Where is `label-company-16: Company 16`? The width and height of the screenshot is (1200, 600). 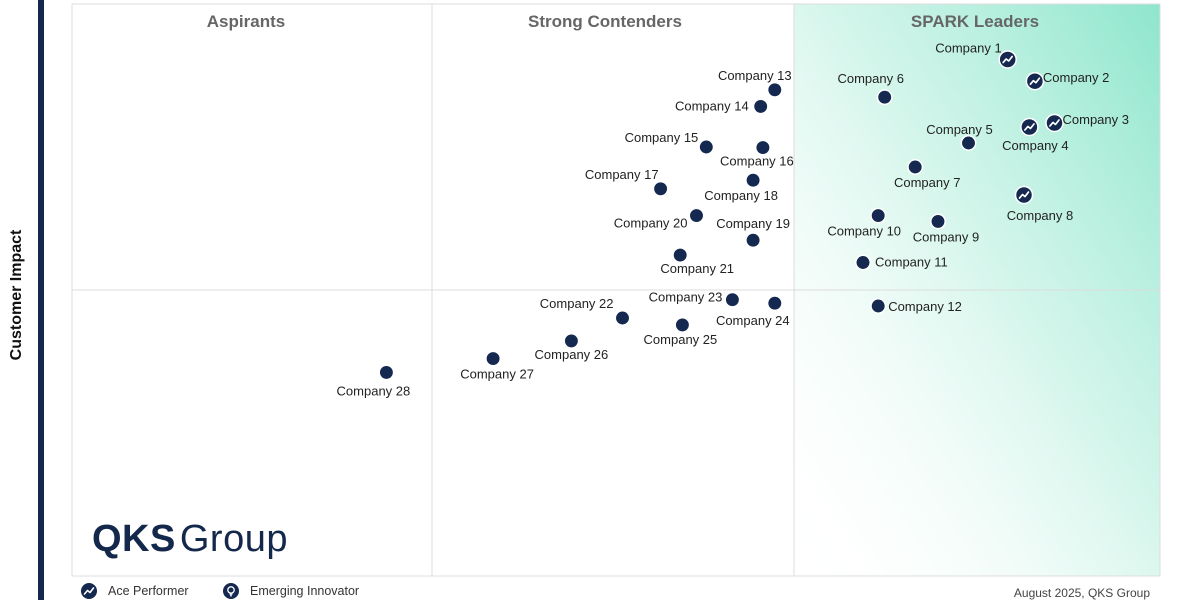 label-company-16: Company 16 is located at coordinates (757, 161).